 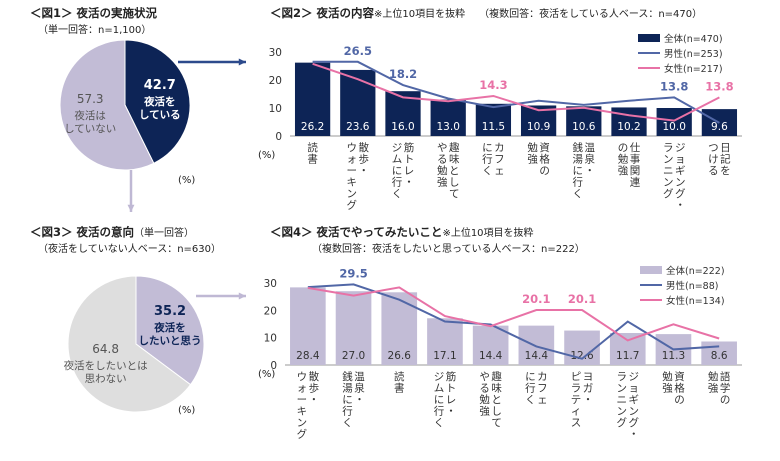 What do you see at coordinates (628, 127) in the screenshot?
I see `fig2-bar-label-7: 10.2` at bounding box center [628, 127].